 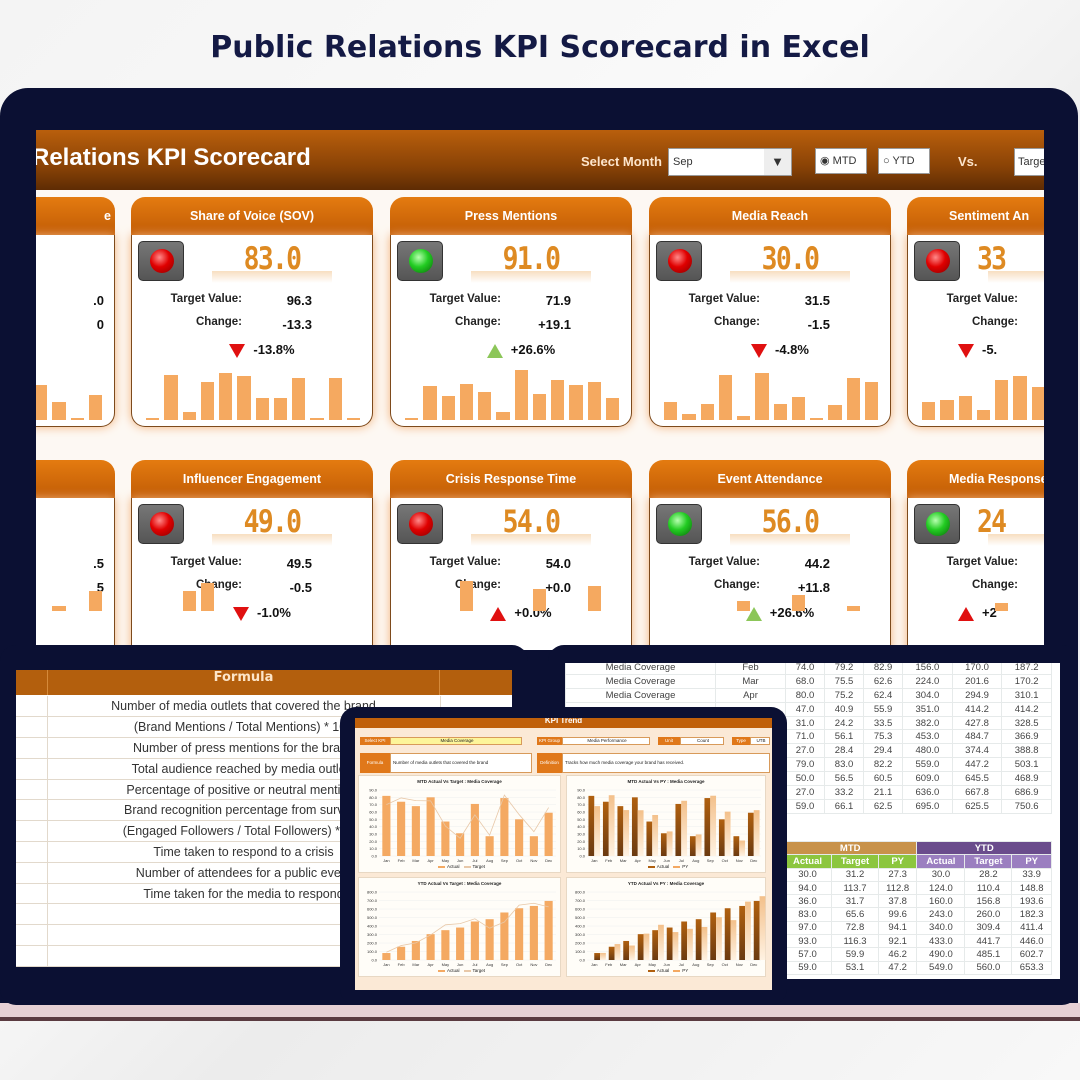 I want to click on laptop-base, so click(x=540, y=1010).